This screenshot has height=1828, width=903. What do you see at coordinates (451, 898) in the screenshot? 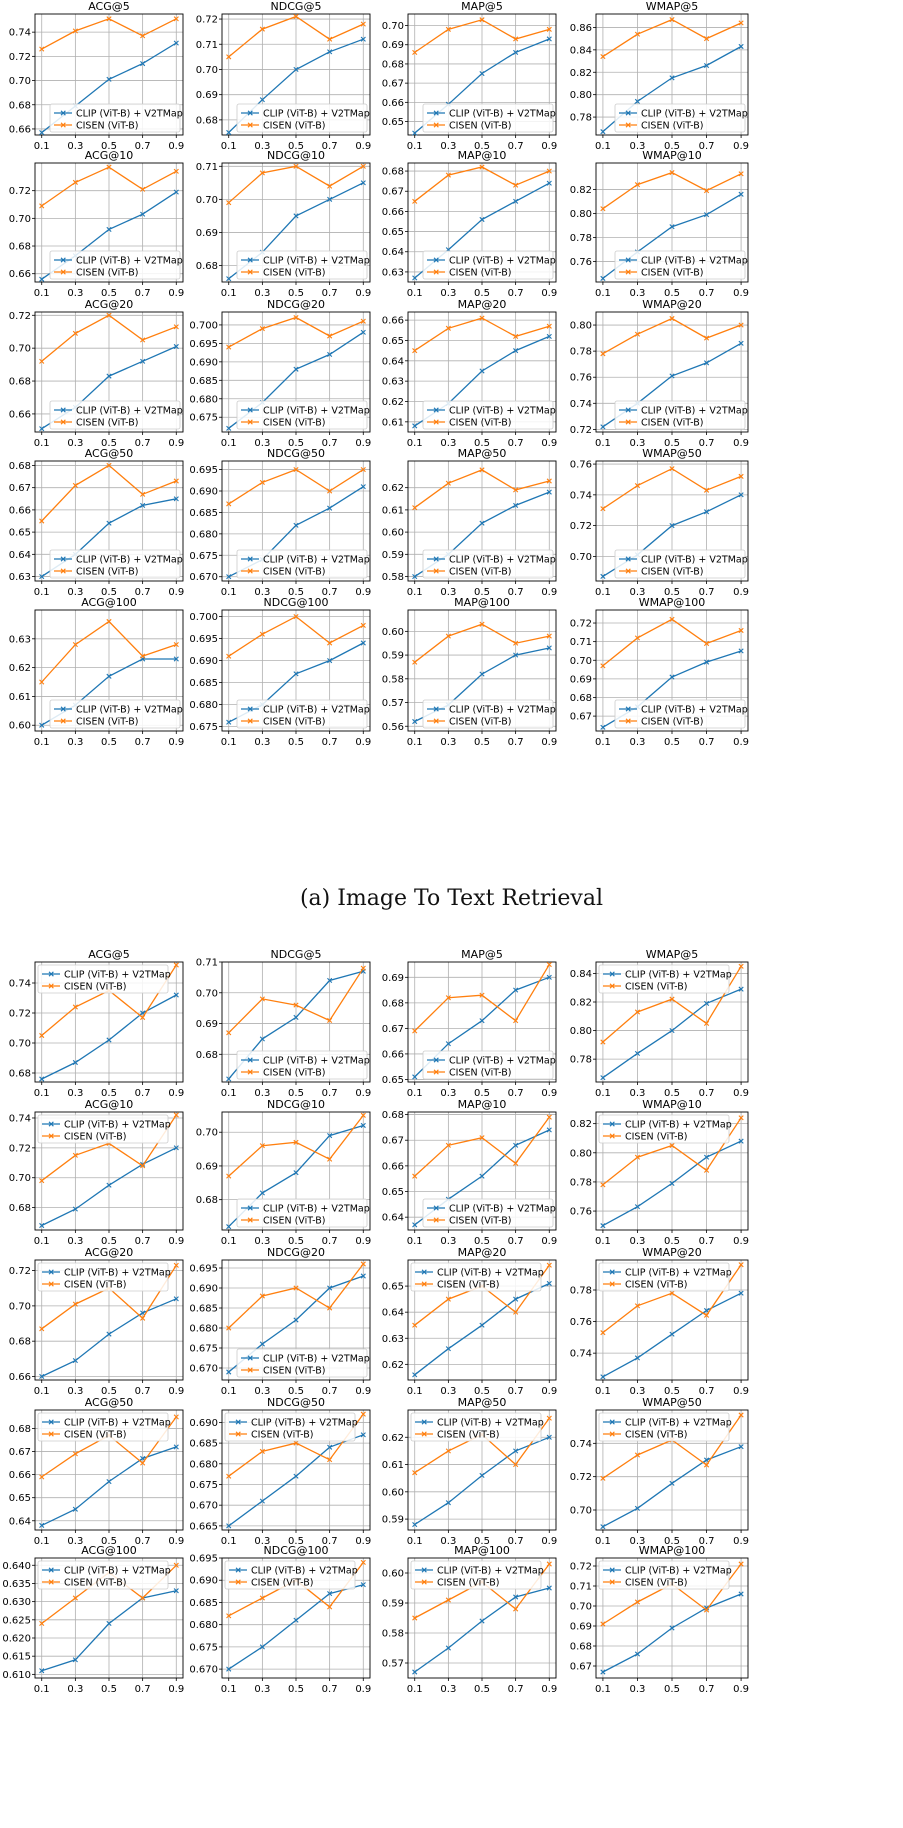
I see `caption-image-to-text: (a) Image To Text Retrieval` at bounding box center [451, 898].